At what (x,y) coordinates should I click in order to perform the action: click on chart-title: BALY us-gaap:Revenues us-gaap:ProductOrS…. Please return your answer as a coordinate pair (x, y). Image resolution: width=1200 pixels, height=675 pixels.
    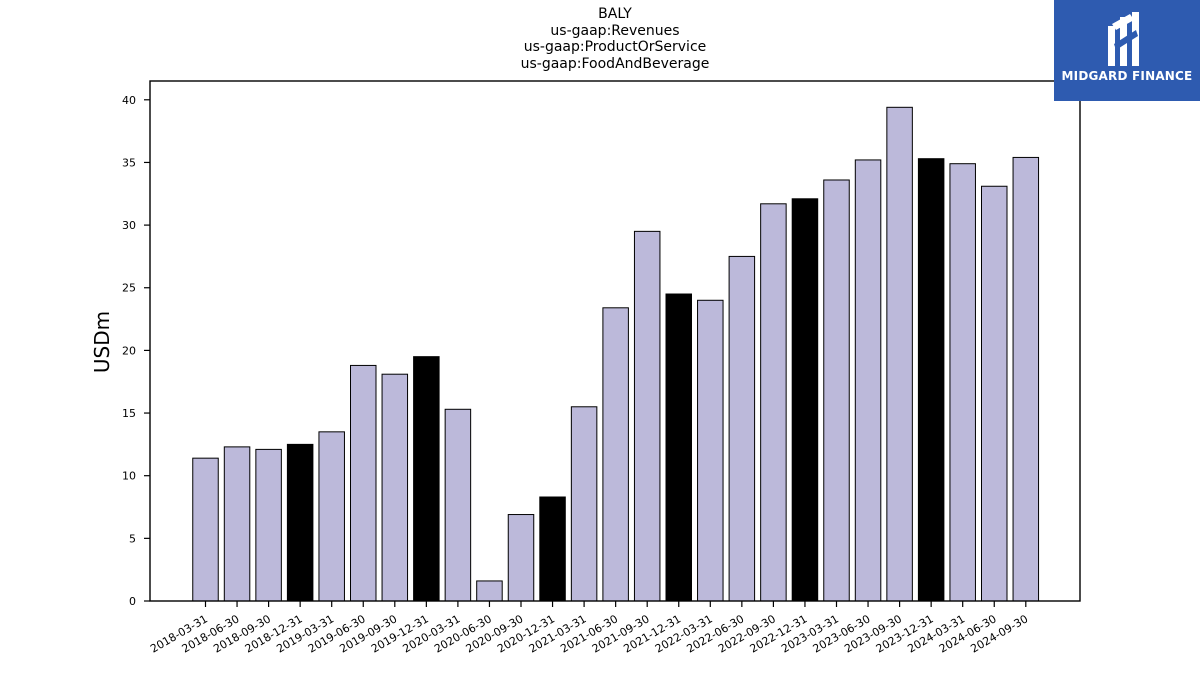
    Looking at the image, I should click on (600, 39).